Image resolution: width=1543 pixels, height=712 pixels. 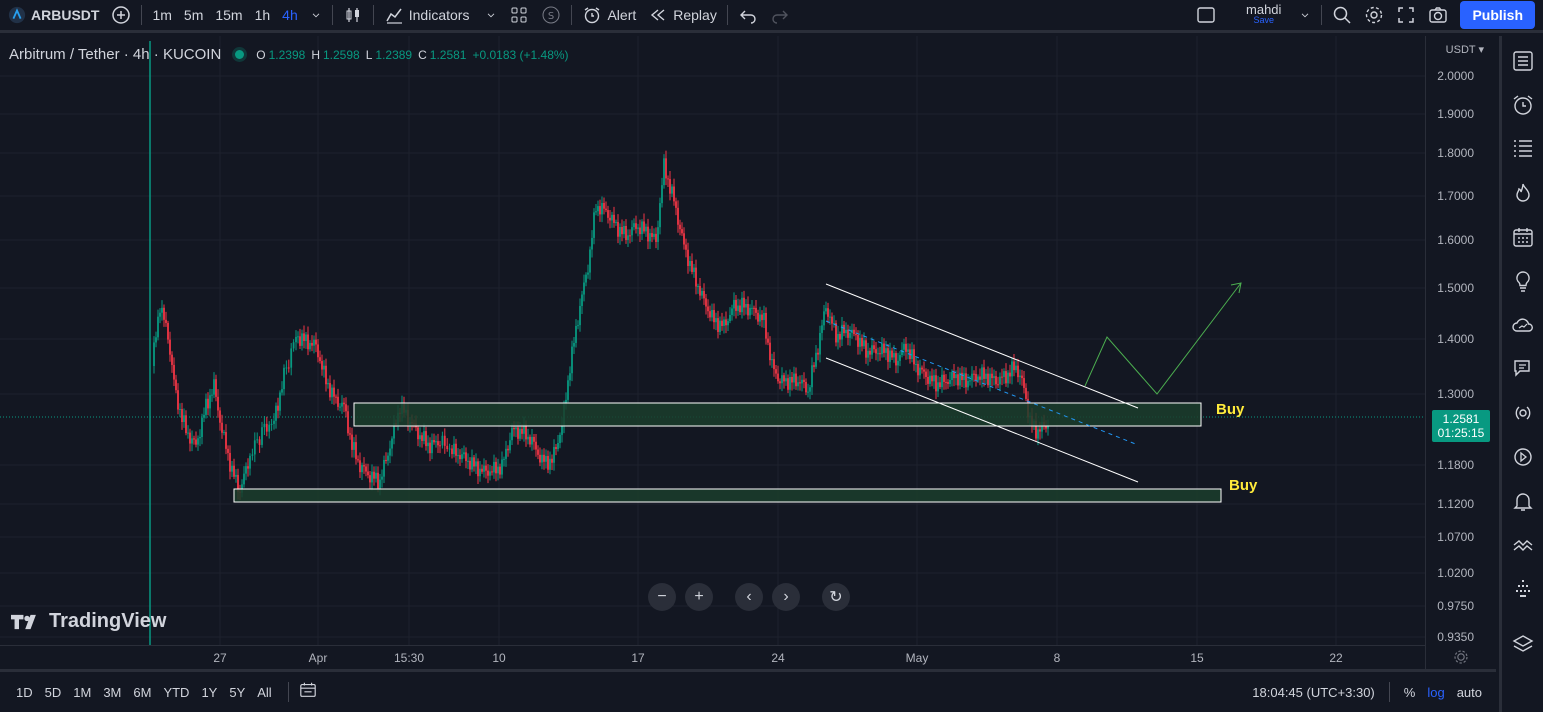 I want to click on publish-button: Publish, so click(x=1497, y=15).